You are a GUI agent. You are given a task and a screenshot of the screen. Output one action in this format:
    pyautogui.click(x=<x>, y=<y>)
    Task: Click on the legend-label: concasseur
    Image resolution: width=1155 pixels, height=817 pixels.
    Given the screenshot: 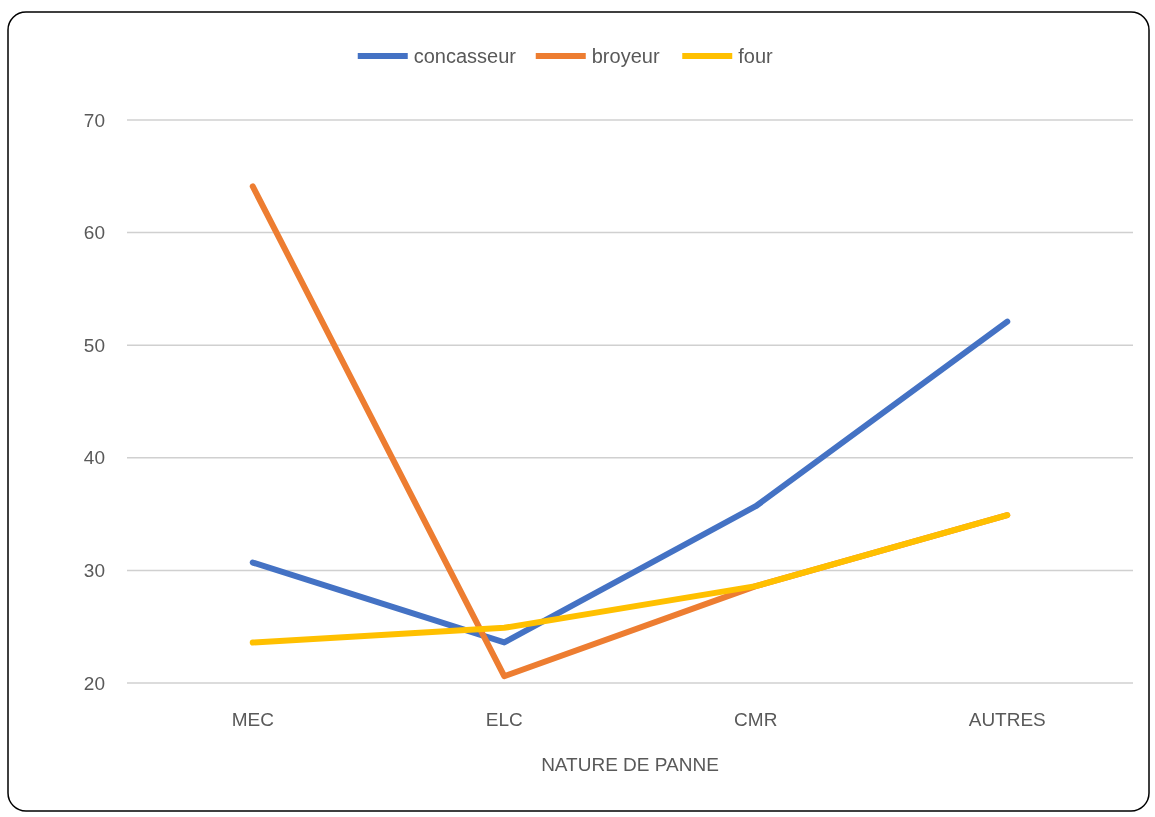 What is the action you would take?
    pyautogui.click(x=465, y=56)
    